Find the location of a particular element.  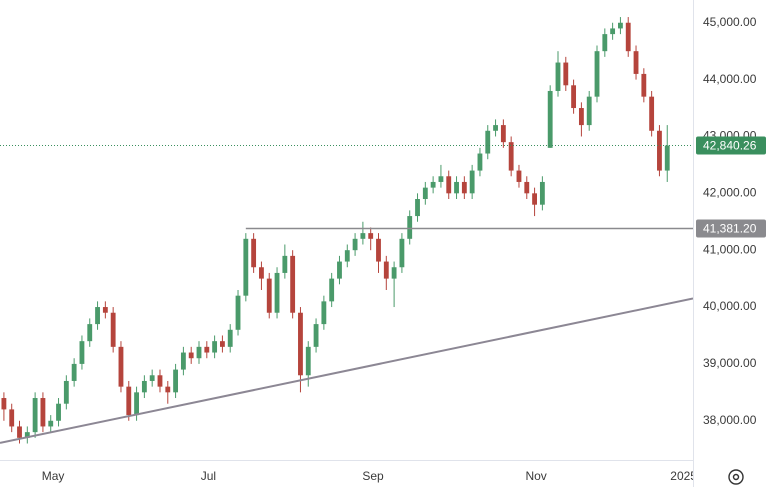

x-tick-label: Sep is located at coordinates (373, 476).